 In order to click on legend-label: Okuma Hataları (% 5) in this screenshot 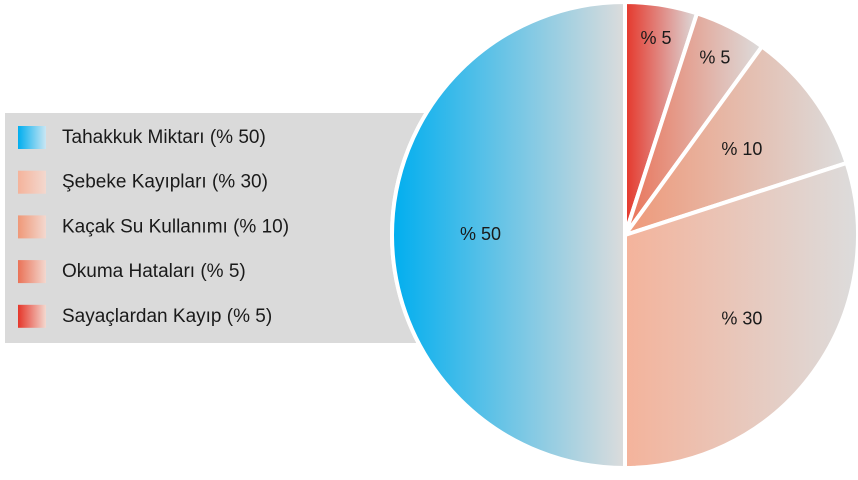, I will do `click(154, 271)`.